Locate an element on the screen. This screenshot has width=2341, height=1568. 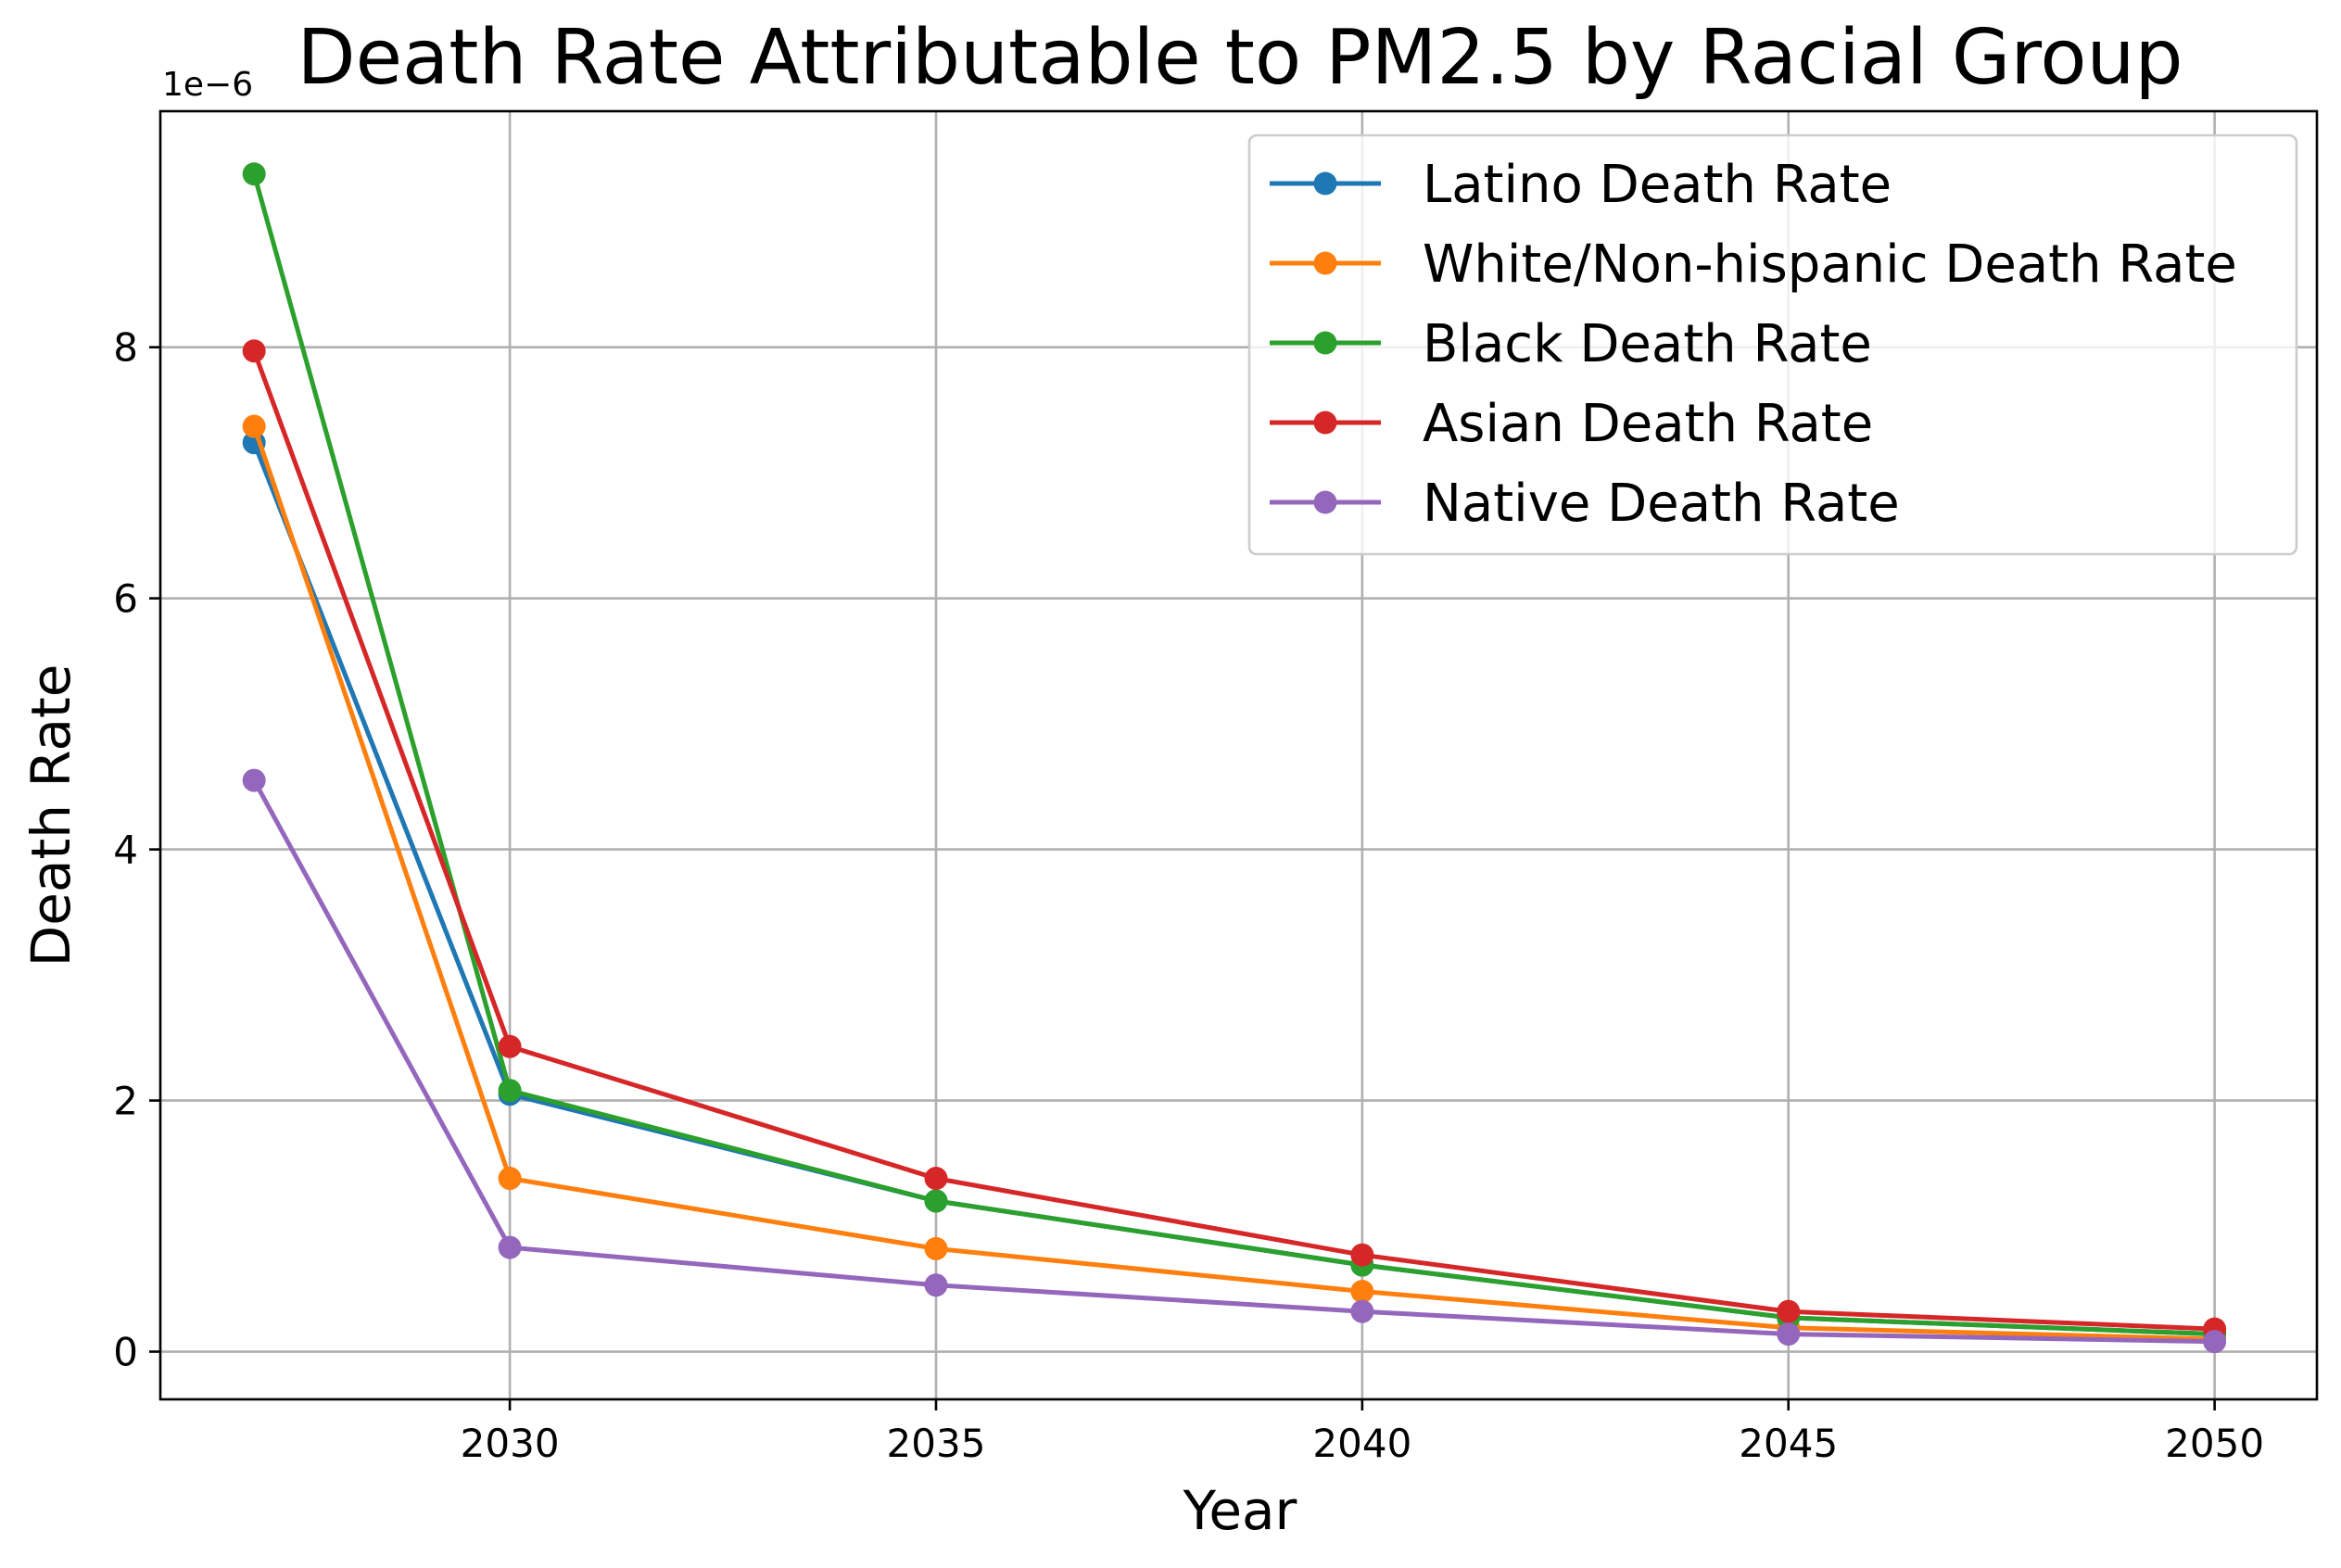
legend-label: White/Non-hispanic Death Rate is located at coordinates (1830, 264).